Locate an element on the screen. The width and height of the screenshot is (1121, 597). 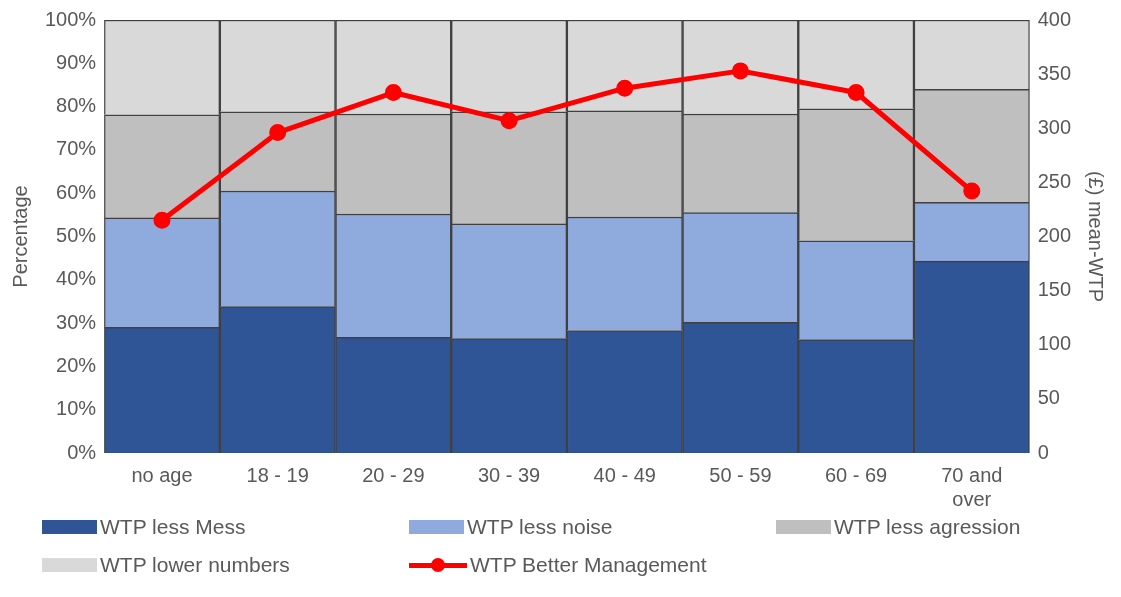
x-tick-label: no age is located at coordinates (162, 474).